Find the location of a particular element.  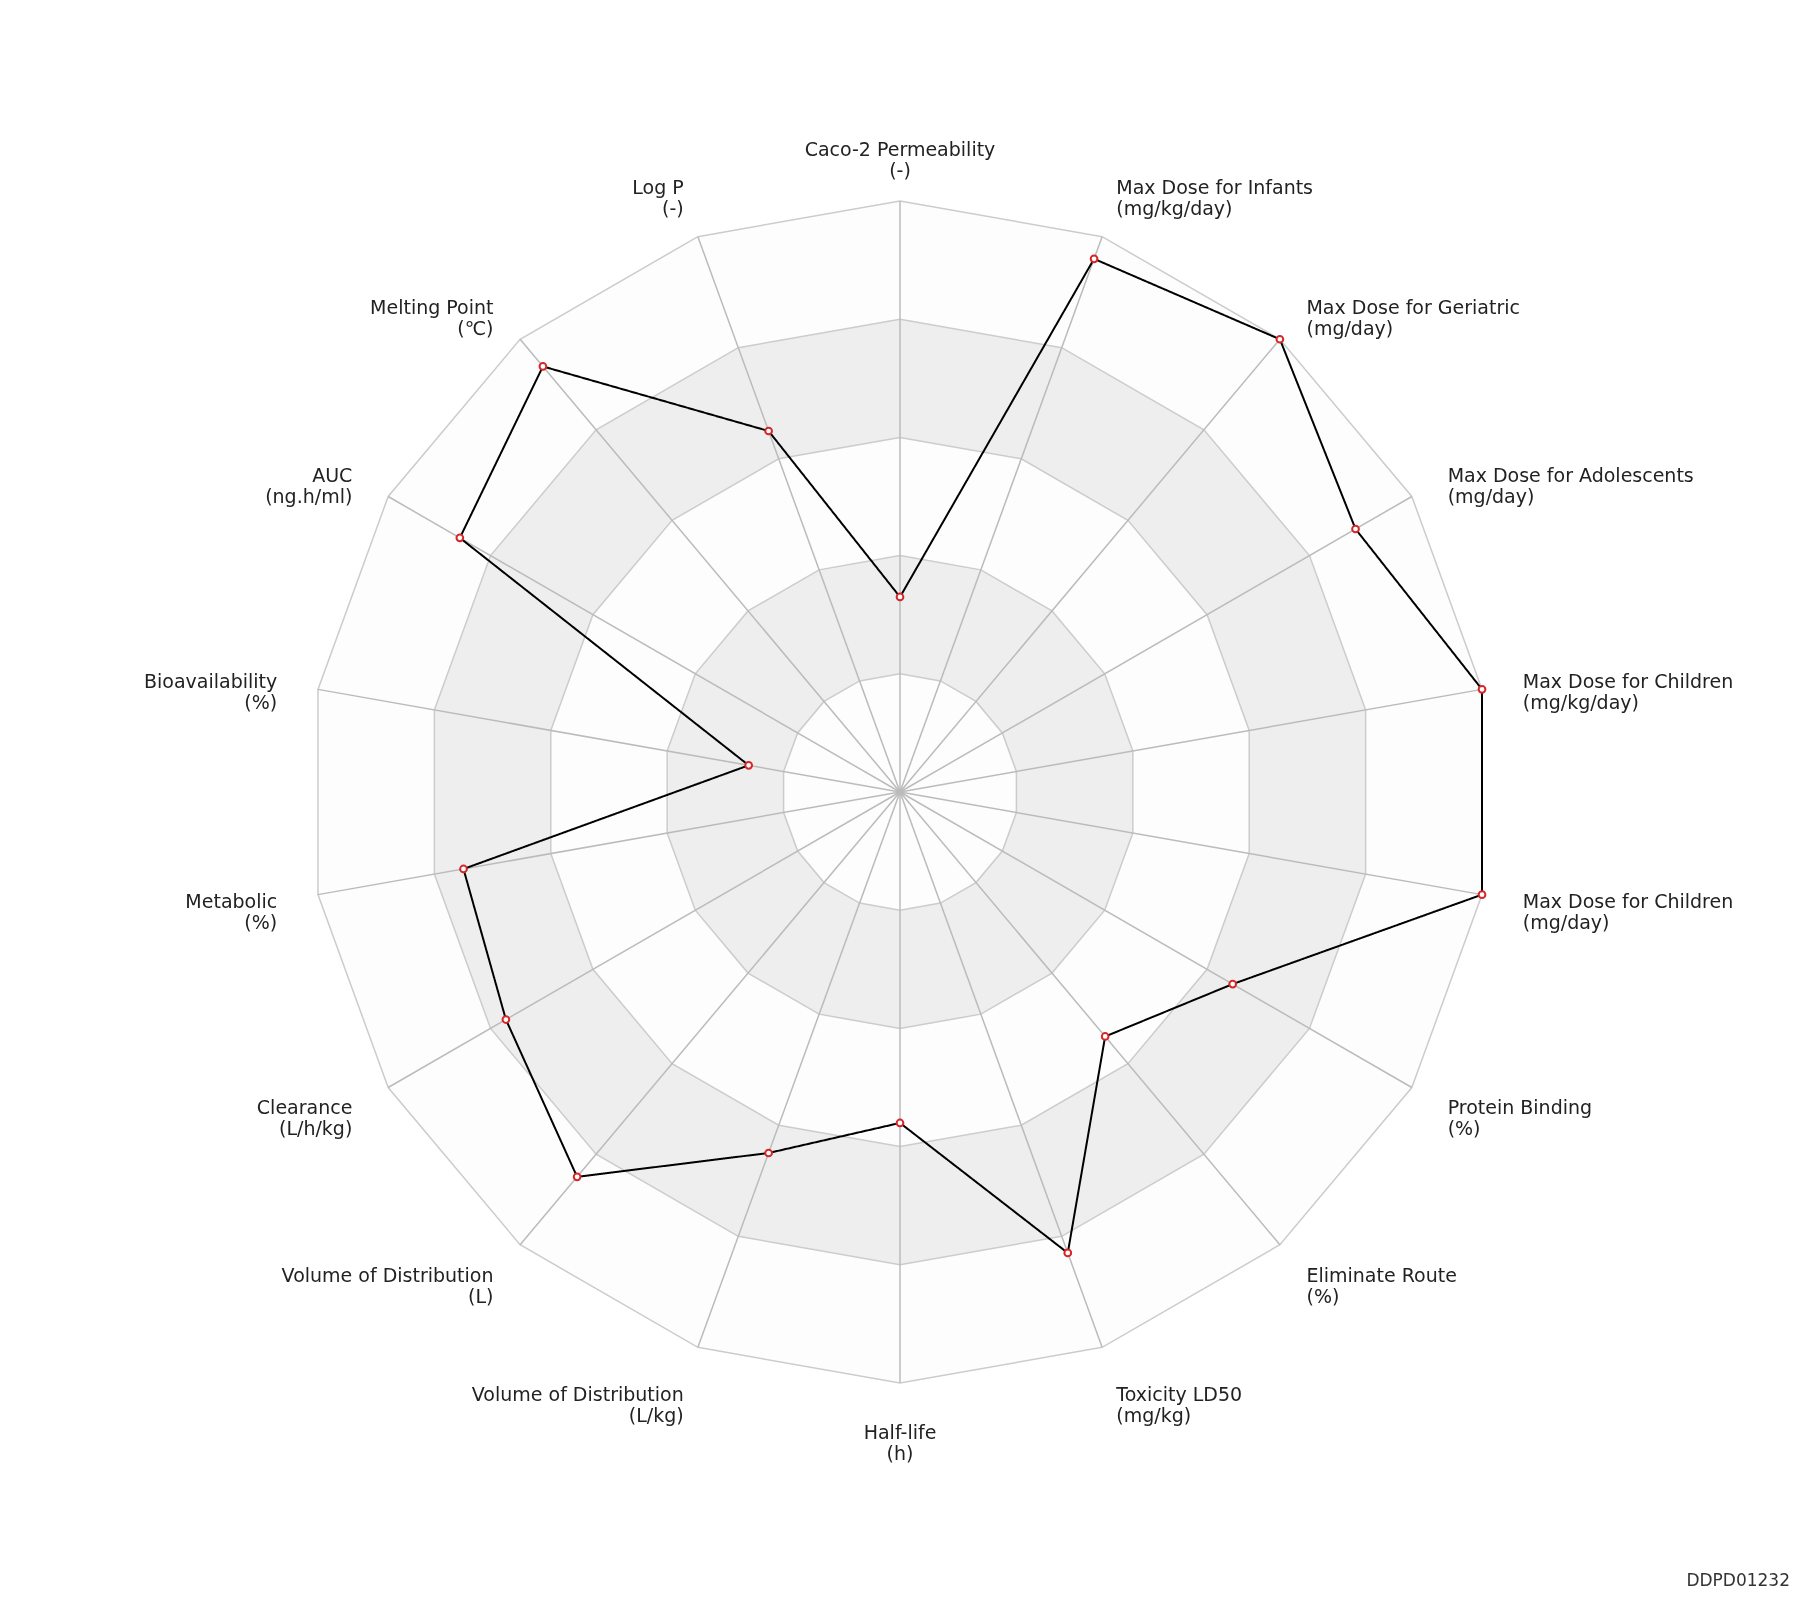

spoke-label: Max Dose for Children (mg/kg/day) is located at coordinates (1628, 692).